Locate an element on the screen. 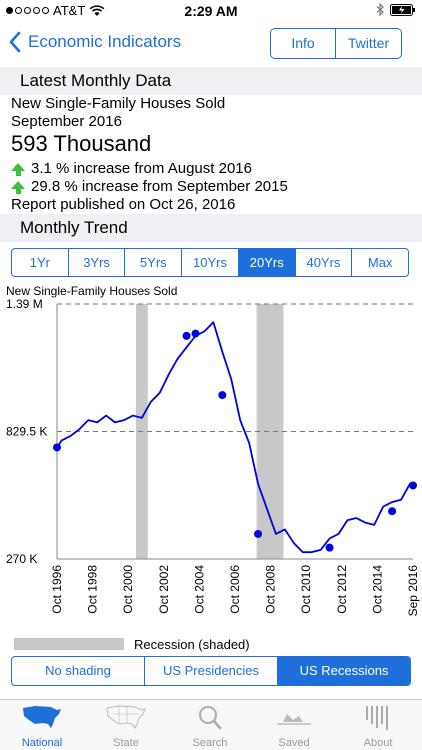 This screenshot has height=750, width=422. tab-saved: Saved is located at coordinates (294, 725).